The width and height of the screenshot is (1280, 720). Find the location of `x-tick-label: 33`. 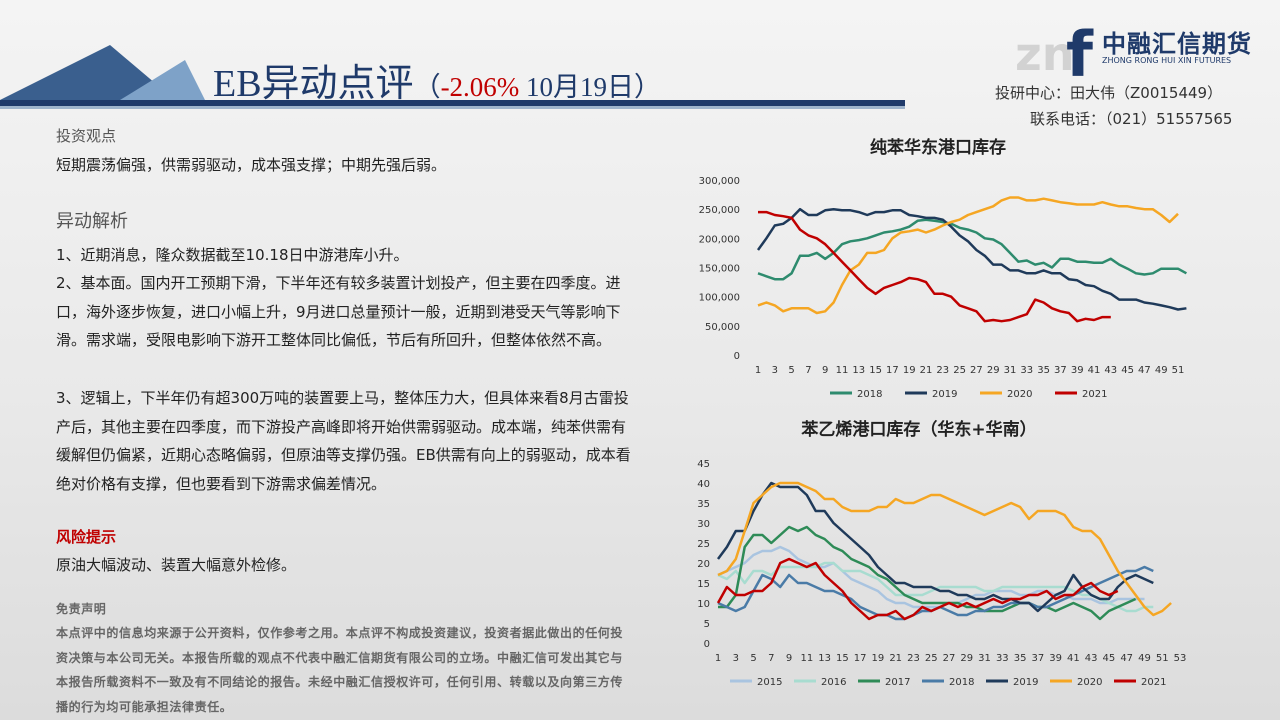

x-tick-label: 33 is located at coordinates (1002, 658).